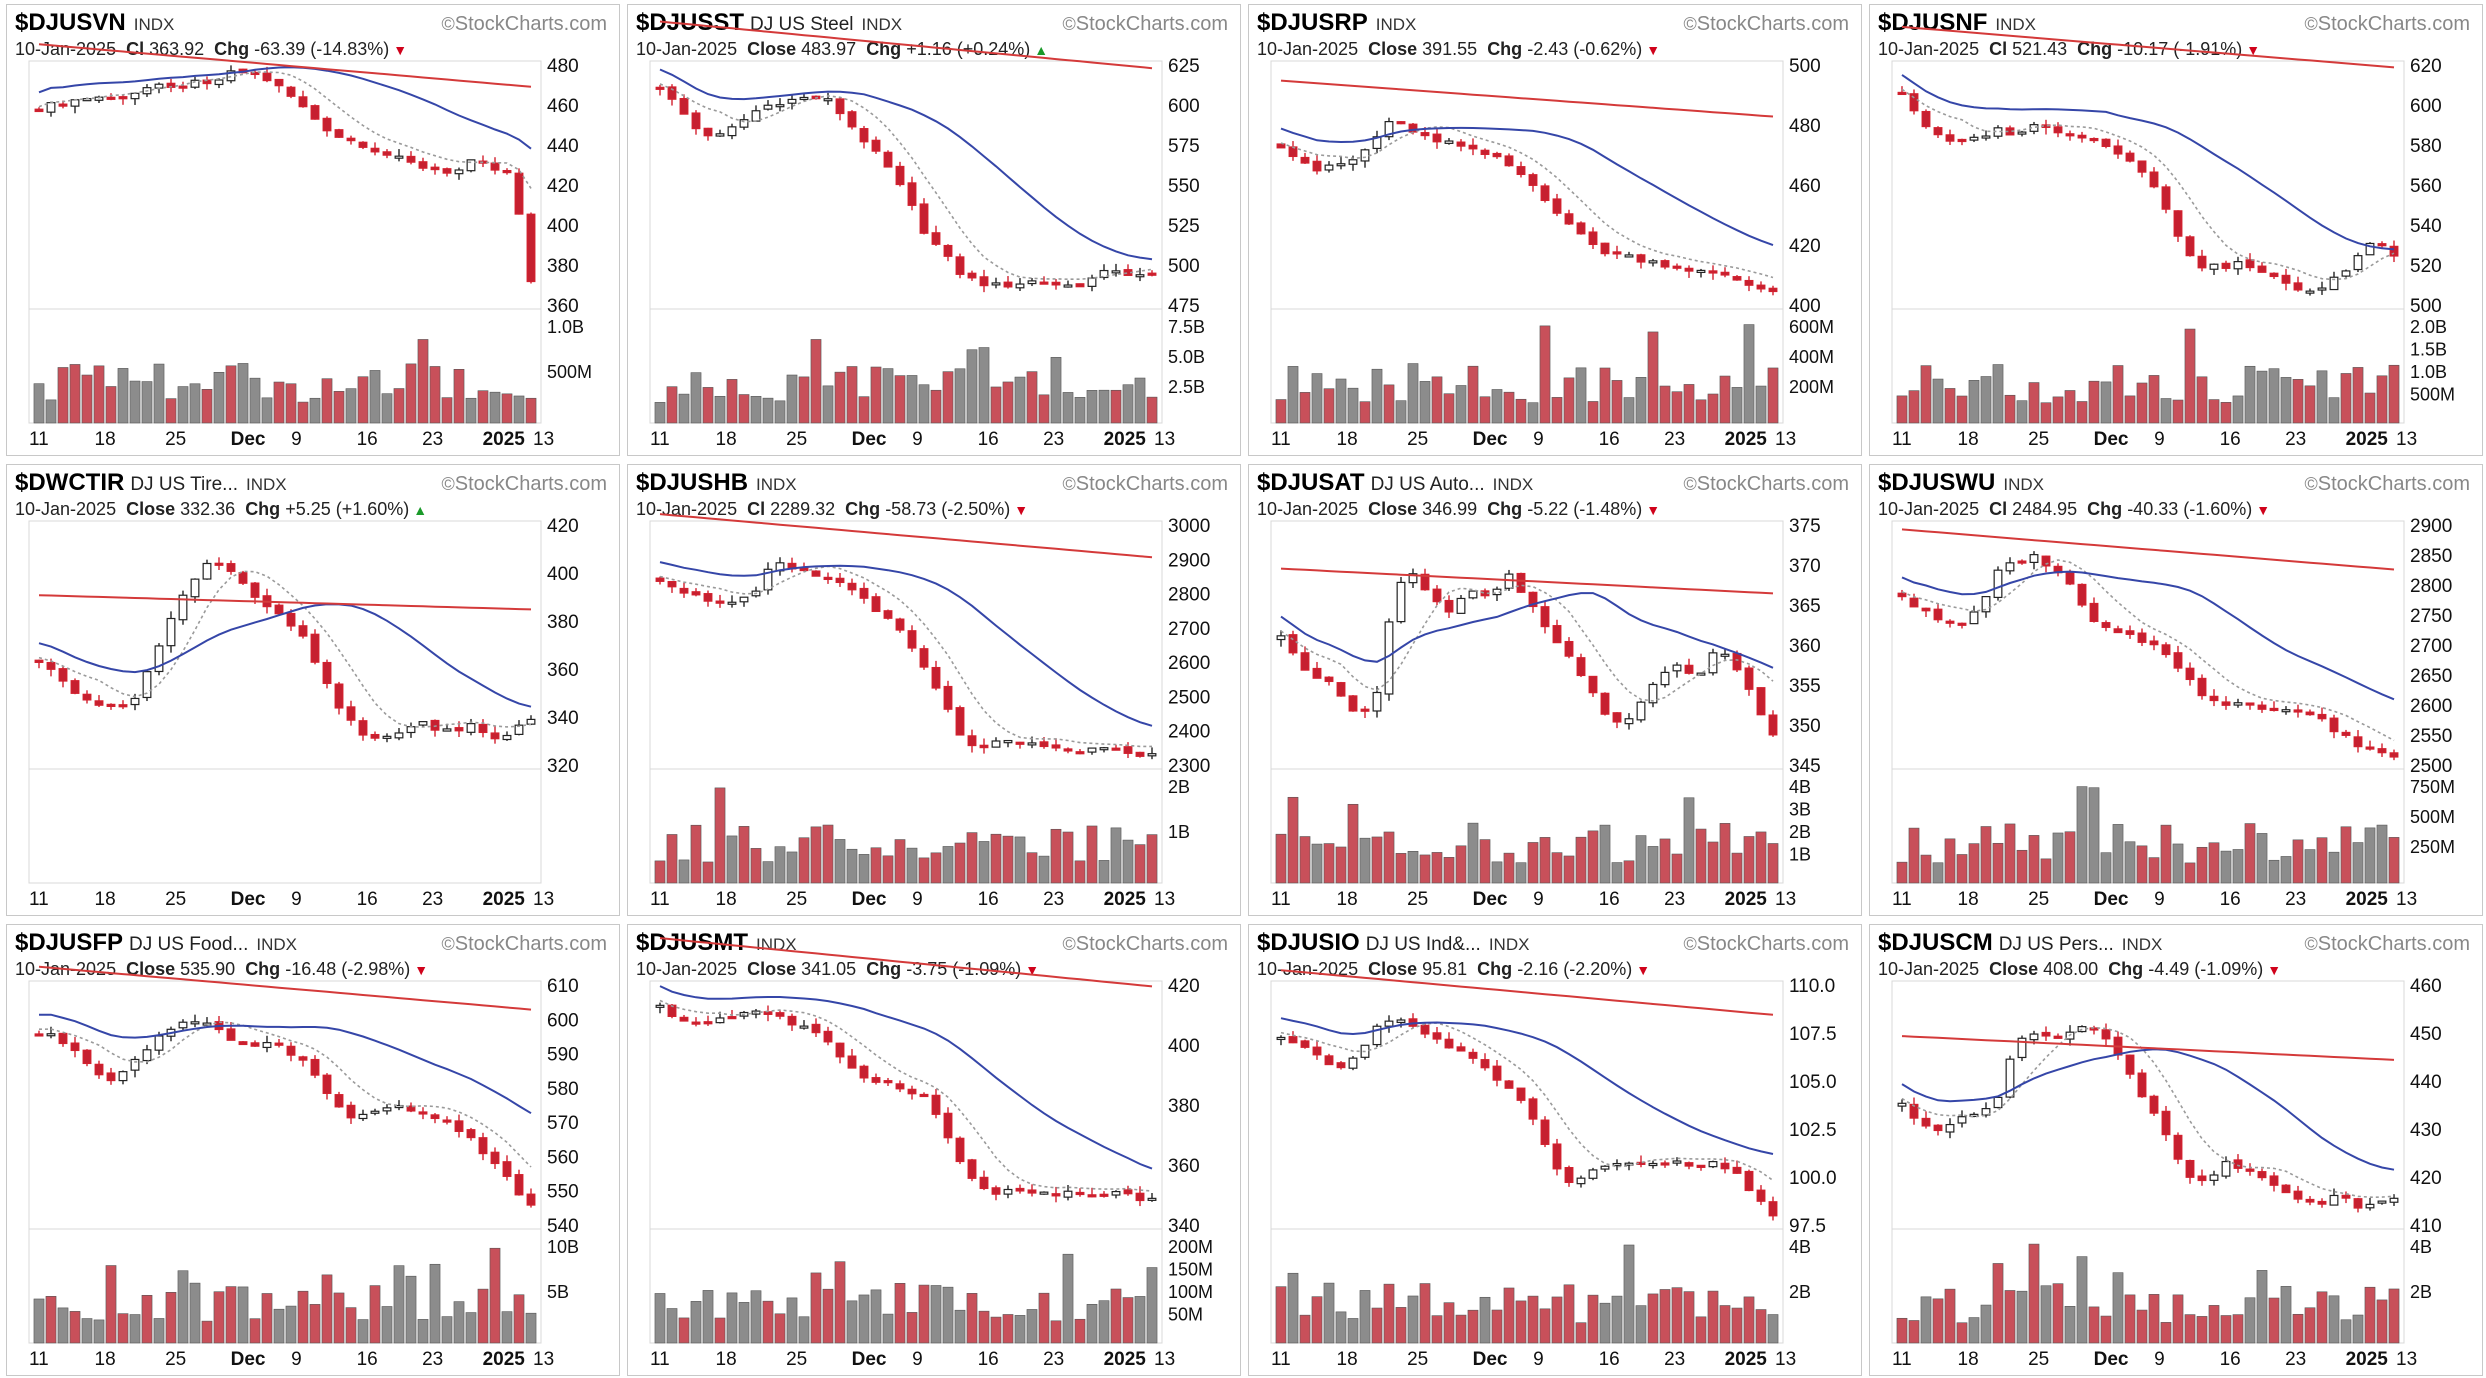 This screenshot has height=1378, width=2486. What do you see at coordinates (1184, 66) in the screenshot?
I see `y-tick-label: 625` at bounding box center [1184, 66].